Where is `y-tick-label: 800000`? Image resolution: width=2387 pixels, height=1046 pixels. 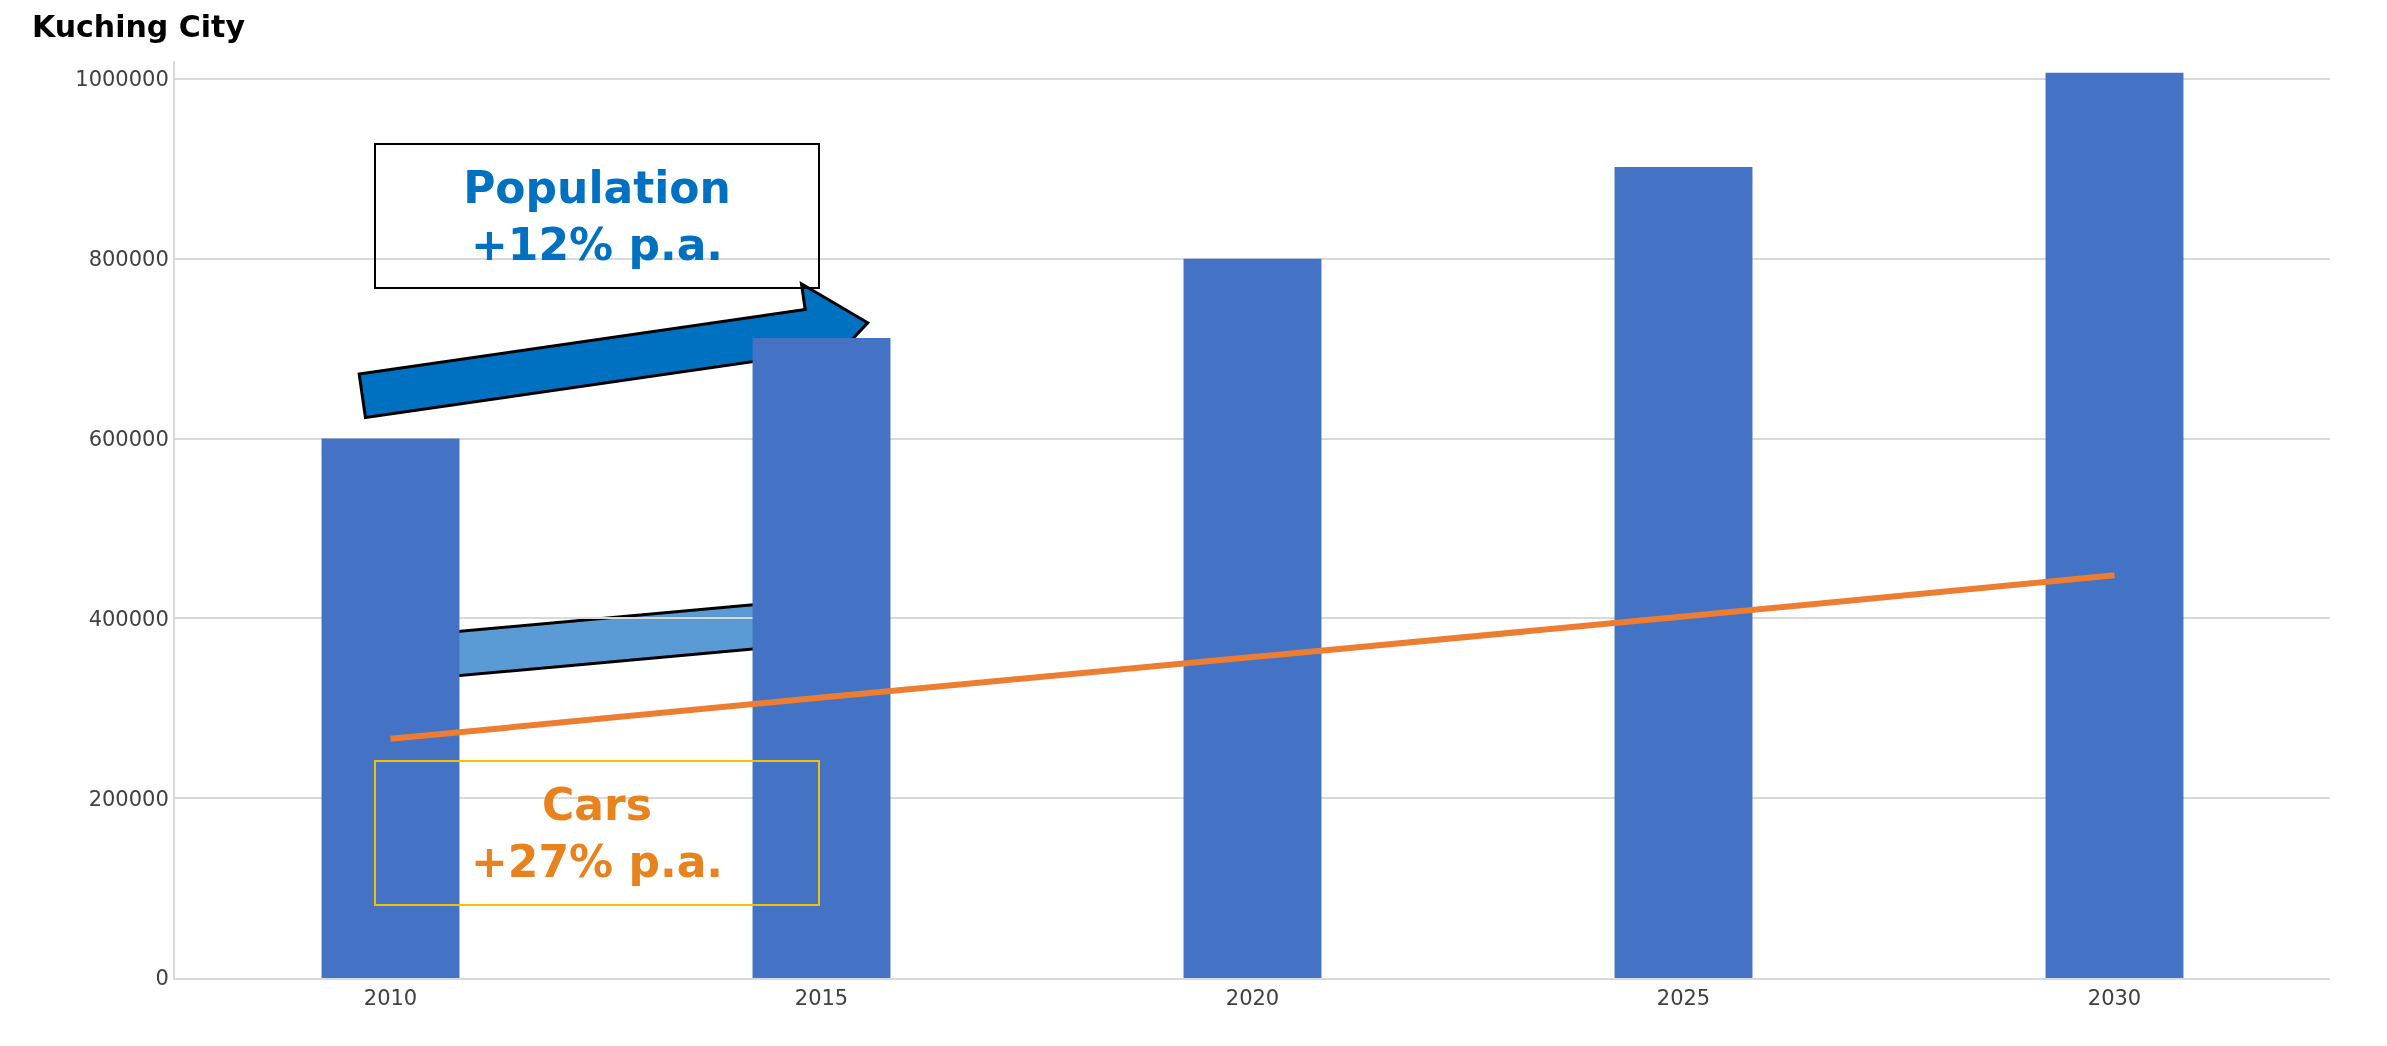
y-tick-label: 800000 is located at coordinates (128, 259).